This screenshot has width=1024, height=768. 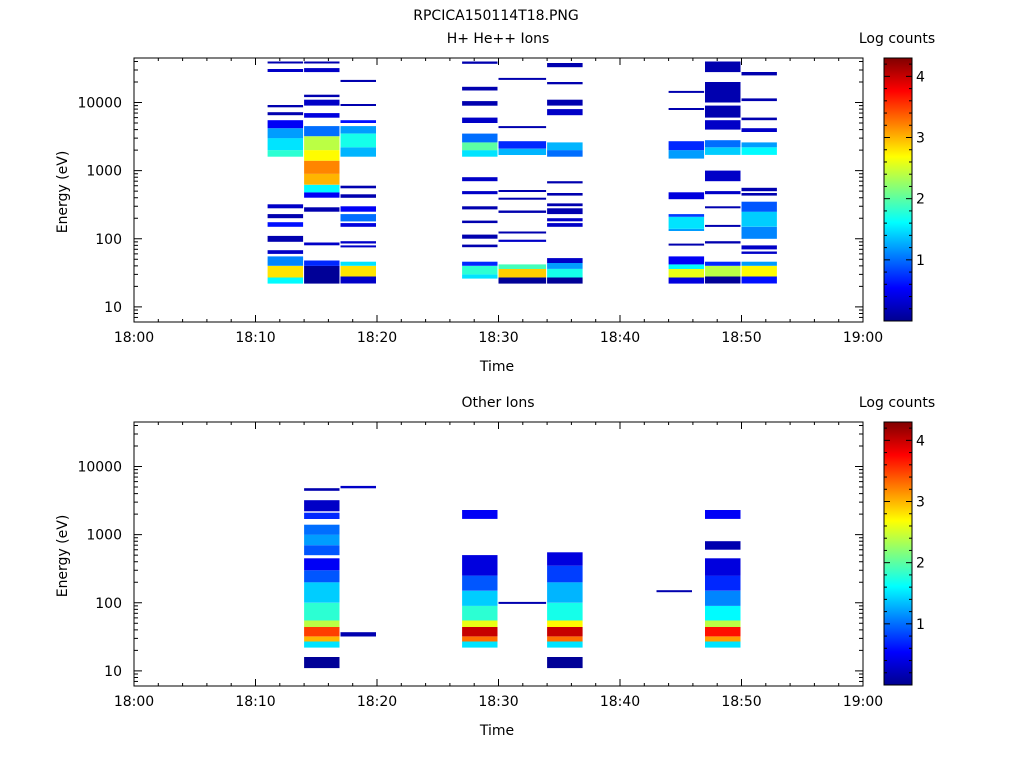 What do you see at coordinates (63, 192) in the screenshot?
I see `y-axis-label: Energy (eV)` at bounding box center [63, 192].